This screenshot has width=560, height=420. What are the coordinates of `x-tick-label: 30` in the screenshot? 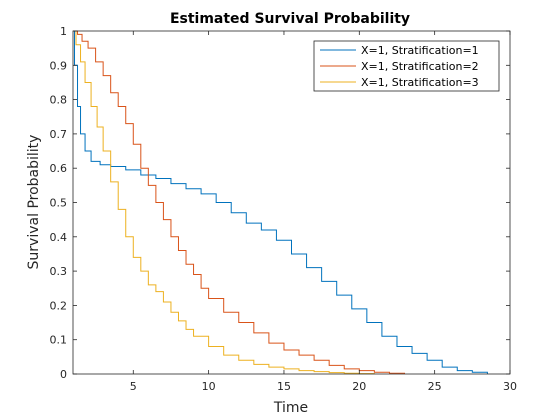 It's located at (510, 386).